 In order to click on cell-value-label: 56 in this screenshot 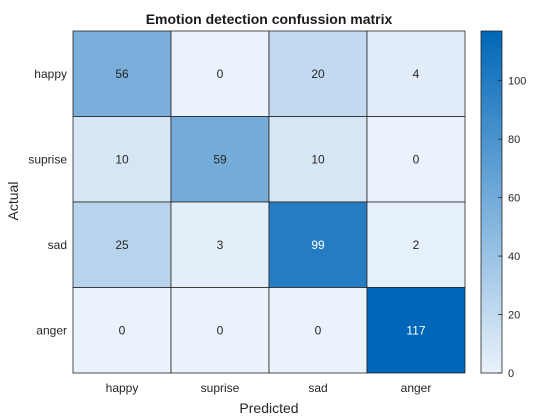, I will do `click(122, 74)`.